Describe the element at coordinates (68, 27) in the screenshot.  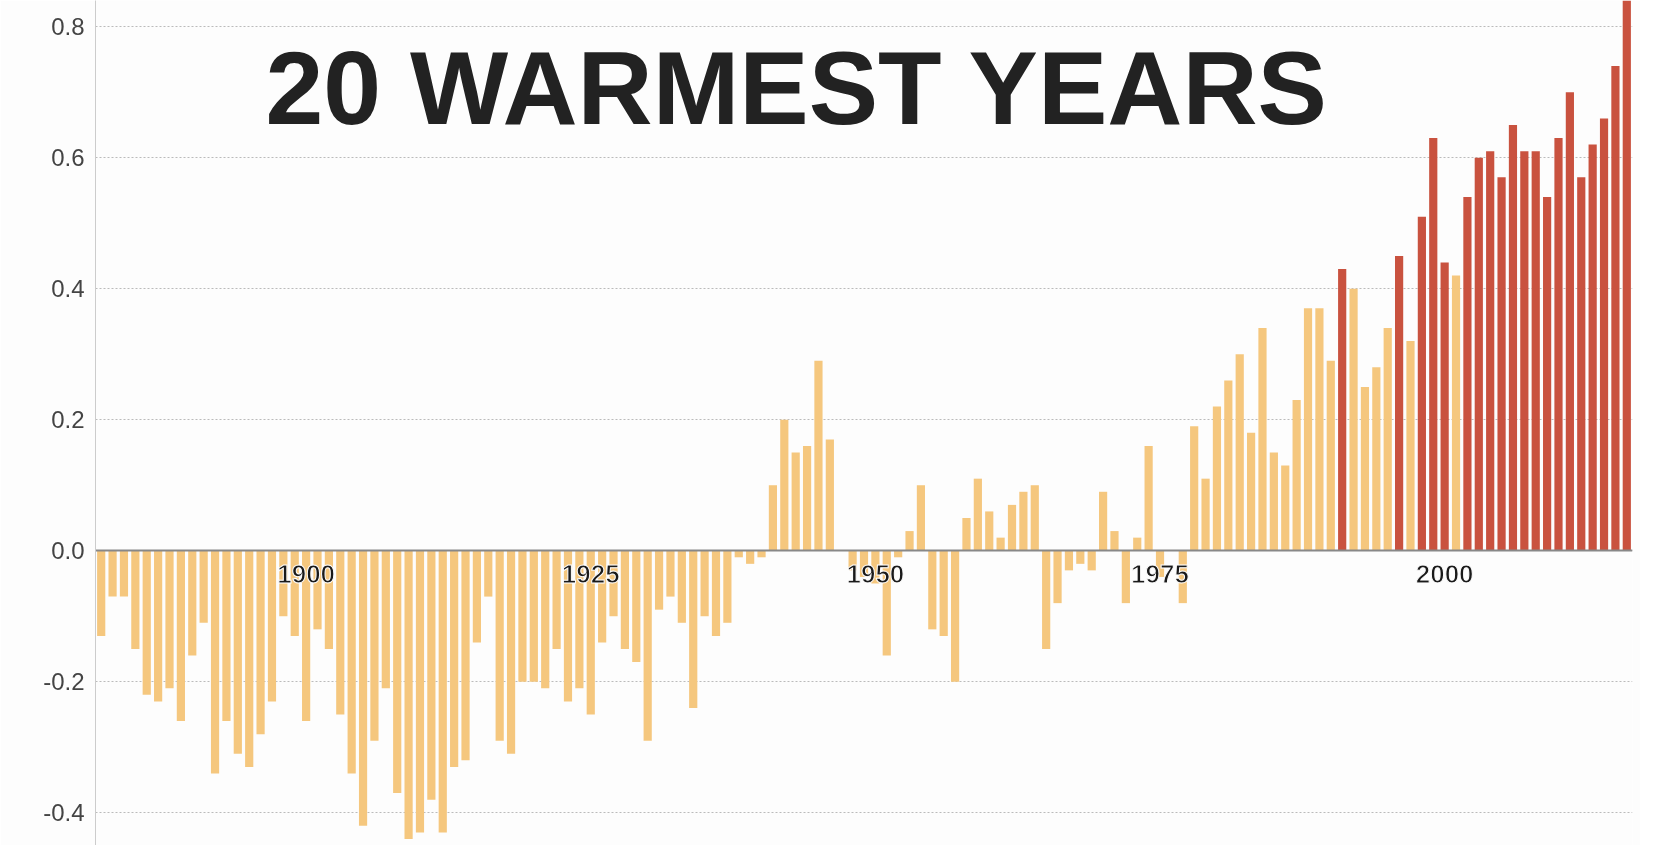
I see `y-tick-label: 0.8` at that location.